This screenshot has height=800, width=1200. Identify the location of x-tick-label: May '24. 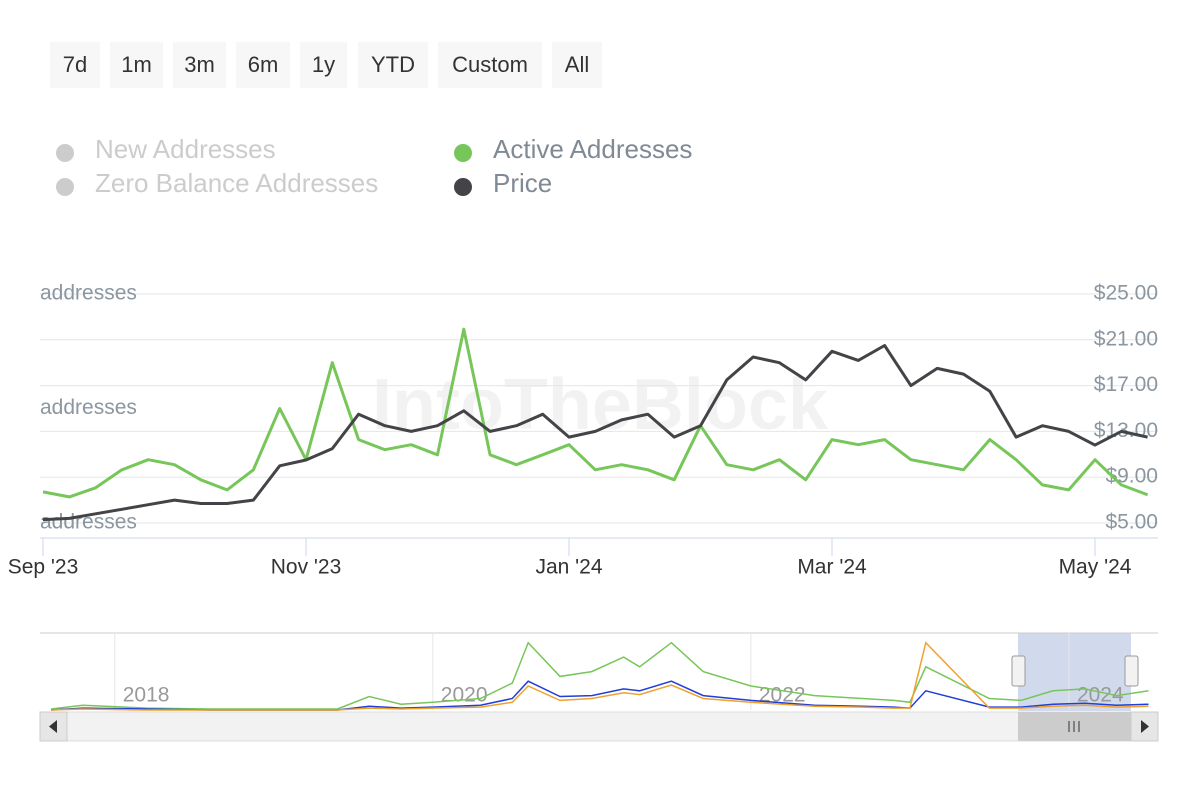
(1095, 567).